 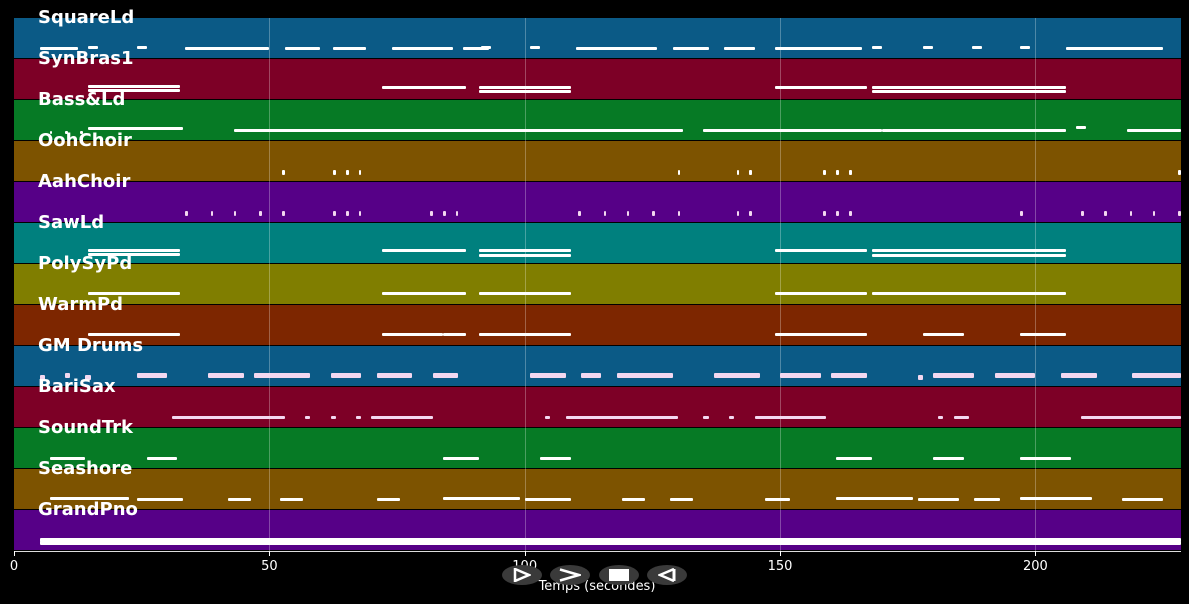 What do you see at coordinates (597, 325) in the screenshot?
I see `track-warmpd` at bounding box center [597, 325].